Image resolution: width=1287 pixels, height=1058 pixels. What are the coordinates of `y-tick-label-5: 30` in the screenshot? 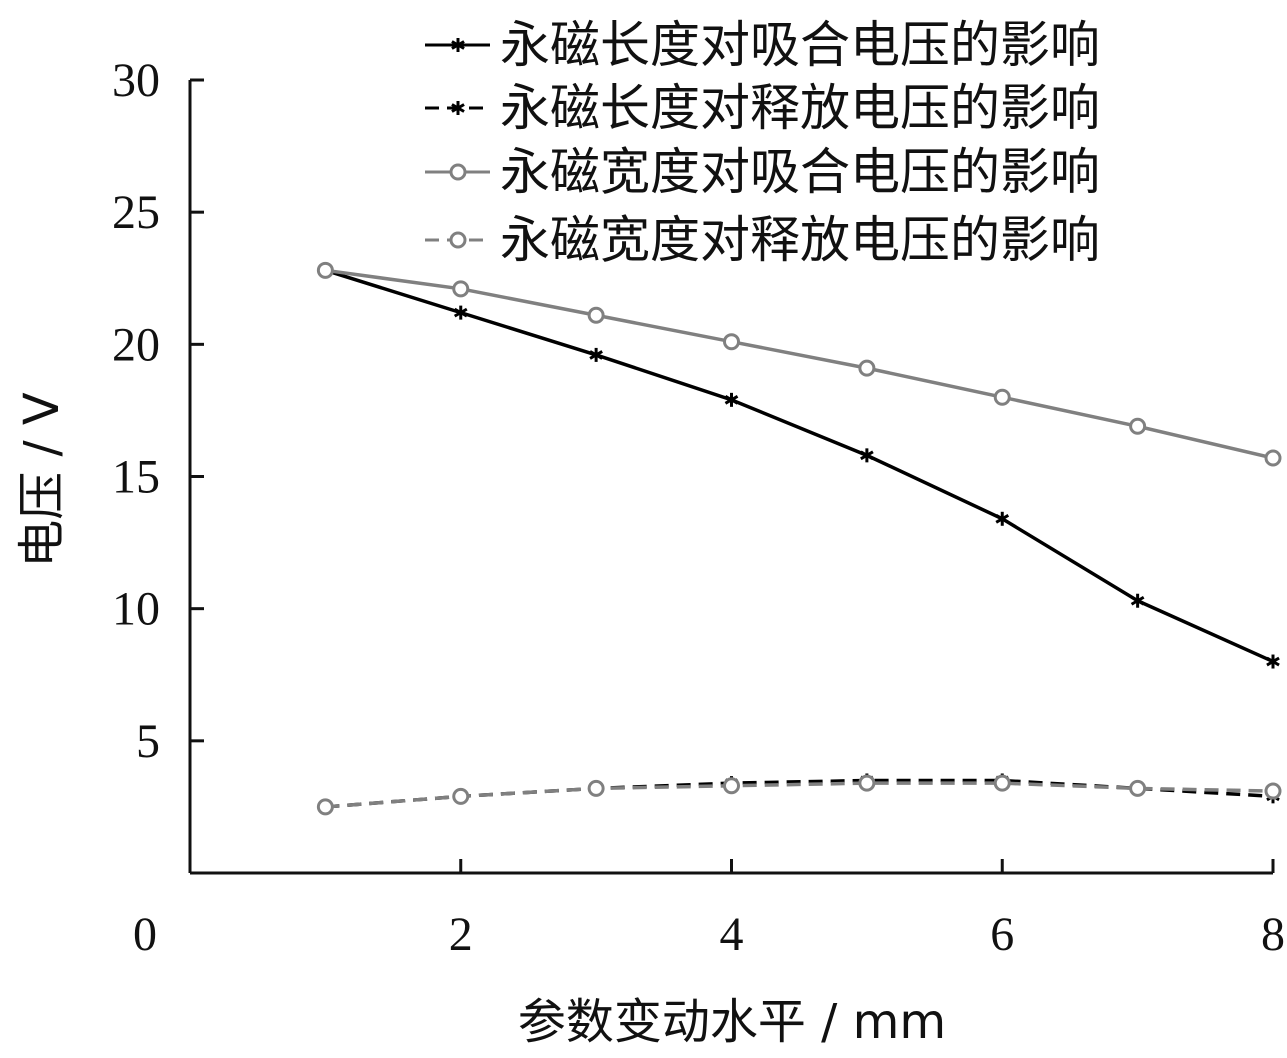 It's located at (136, 80).